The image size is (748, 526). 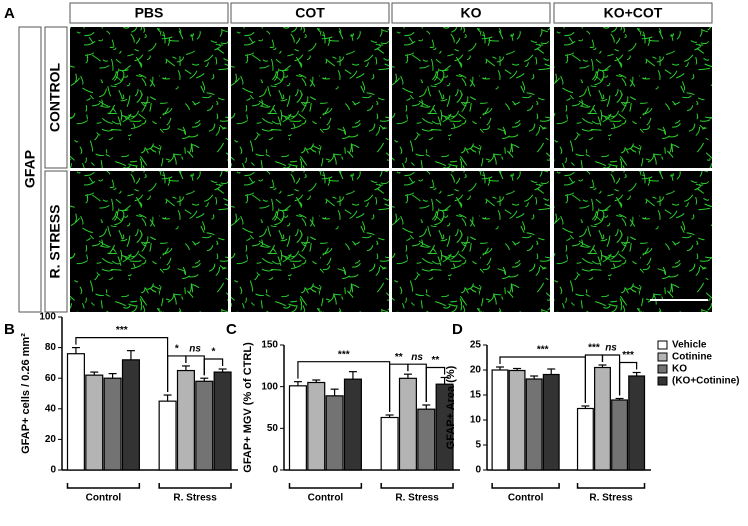 What do you see at coordinates (476, 395) in the screenshot?
I see `y-tick-label: 15` at bounding box center [476, 395].